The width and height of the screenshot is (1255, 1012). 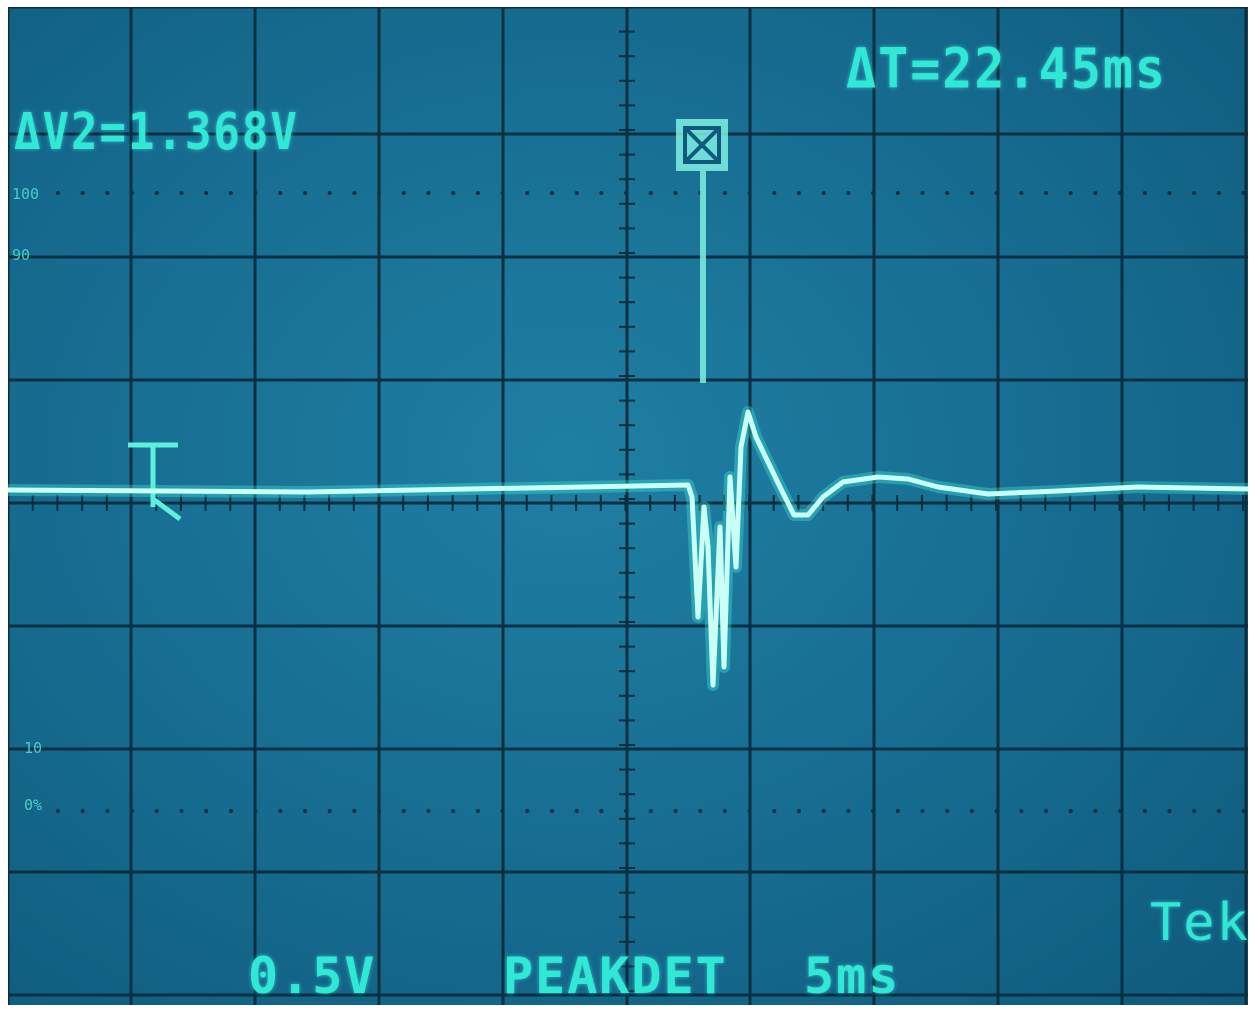 I want to click on brand-logo: Tek, so click(x=1199, y=923).